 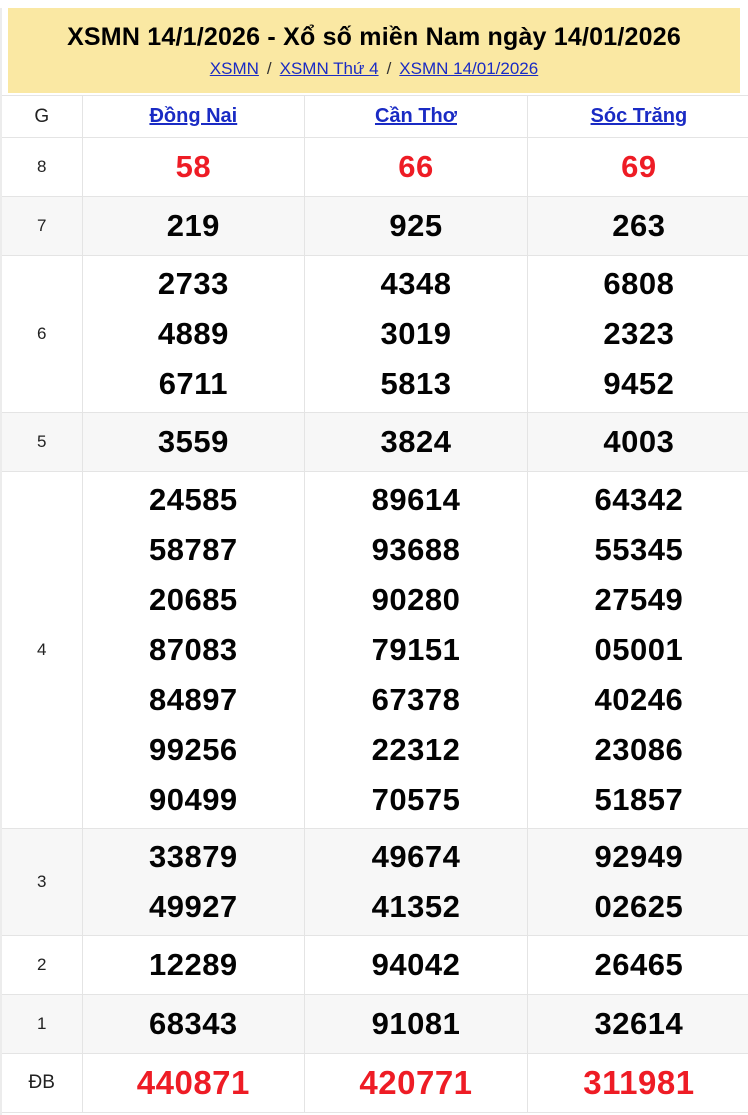 I want to click on prize-number: 9452, so click(x=639, y=383).